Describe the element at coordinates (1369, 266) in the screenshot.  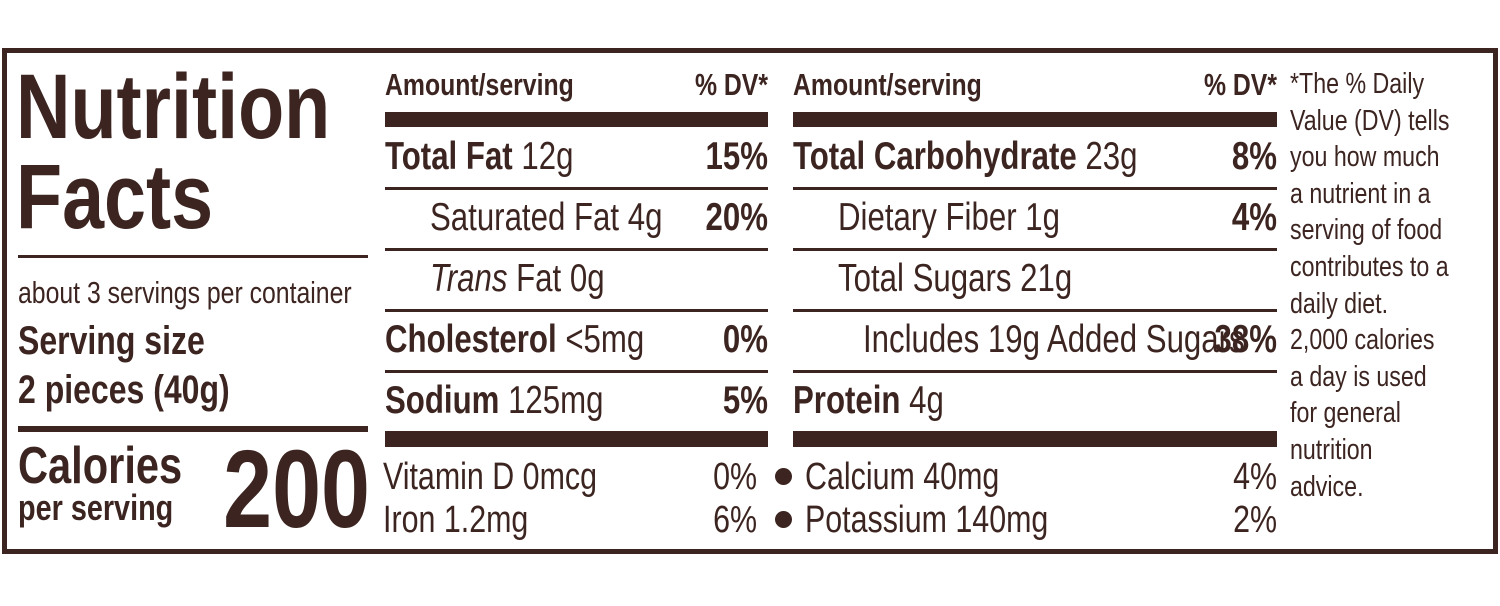
I see `footnote-line: contributes to a` at that location.